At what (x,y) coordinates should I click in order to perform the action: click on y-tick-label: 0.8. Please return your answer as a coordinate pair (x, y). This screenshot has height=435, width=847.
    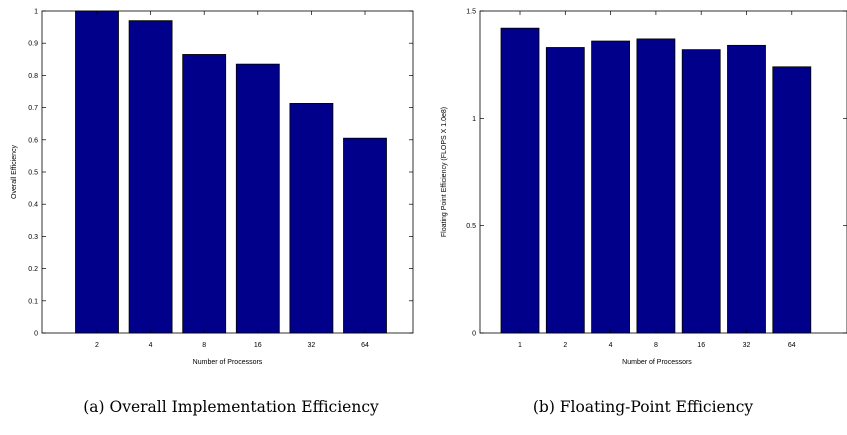
    Looking at the image, I should click on (33, 76).